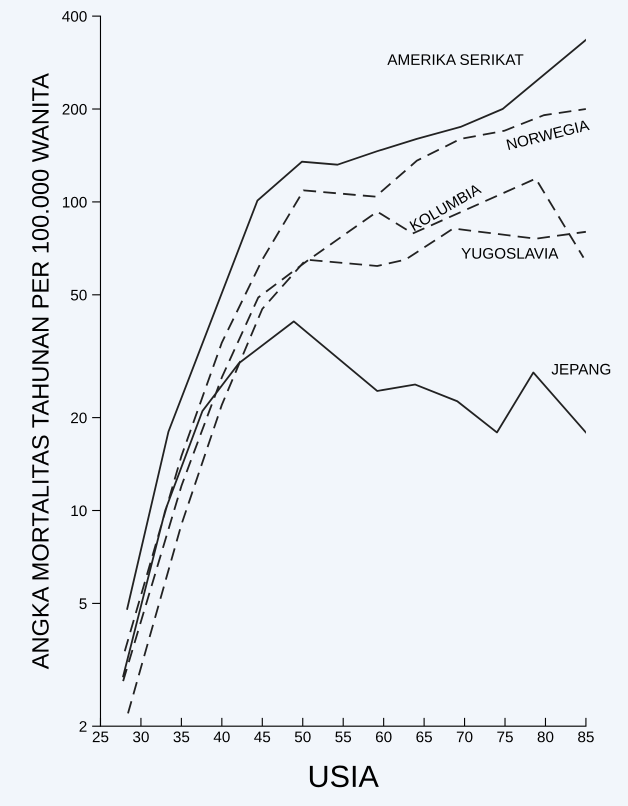  Describe the element at coordinates (181, 736) in the screenshot. I see `x-tick-label: 35` at that location.